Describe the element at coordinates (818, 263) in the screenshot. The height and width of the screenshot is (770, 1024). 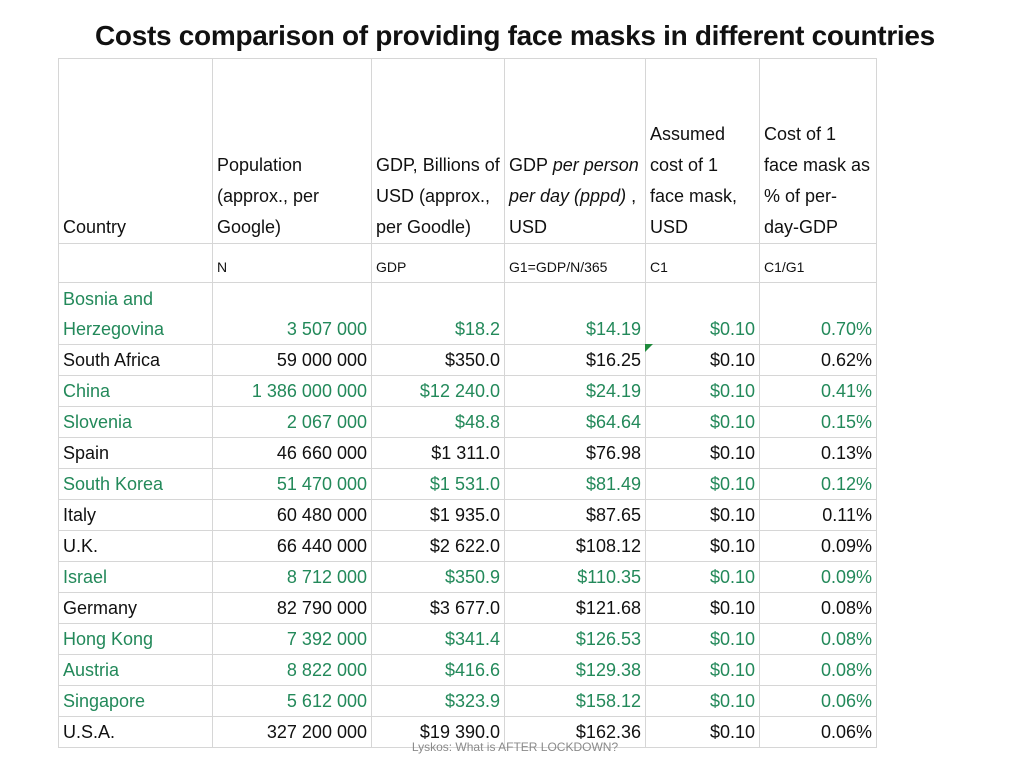
I see `formula-cell: C1/G1` at that location.